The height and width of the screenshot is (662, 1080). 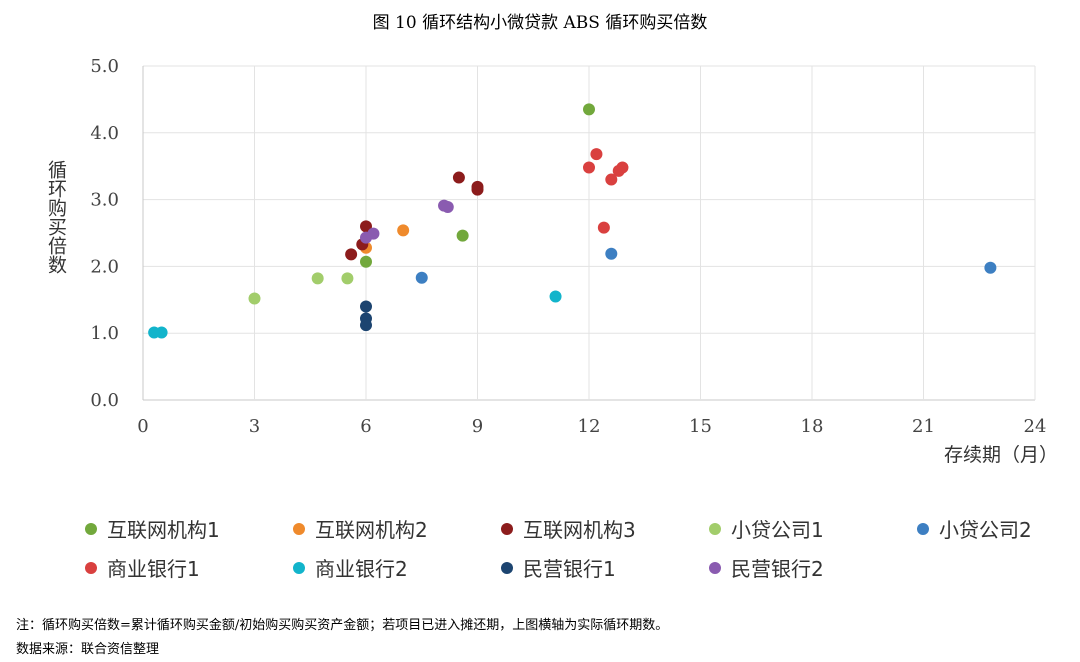 I want to click on x-tick-label: 6, so click(x=365, y=426).